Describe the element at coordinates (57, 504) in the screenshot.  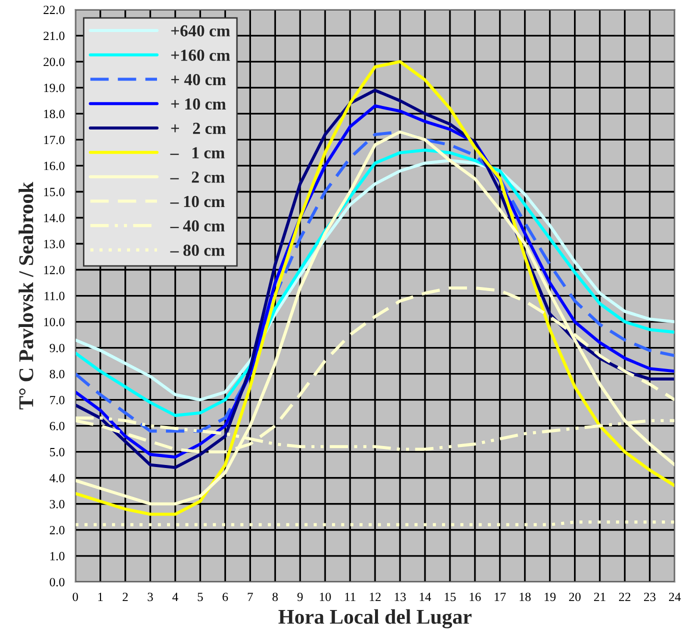
I see `y-tick-label: 3.0` at that location.